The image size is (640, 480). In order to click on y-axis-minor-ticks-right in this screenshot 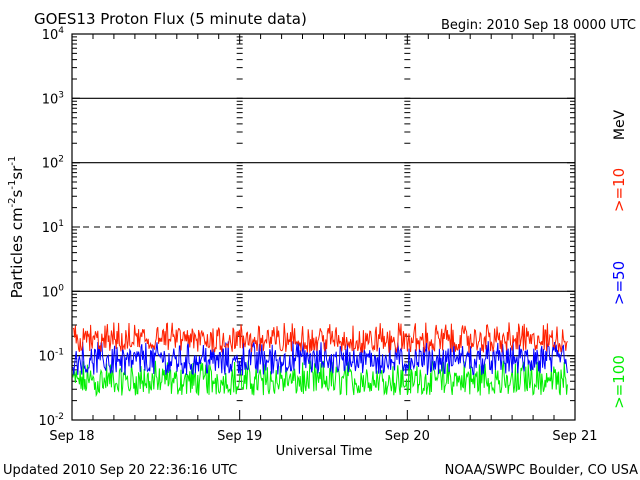, I will do `click(571, 228)`.